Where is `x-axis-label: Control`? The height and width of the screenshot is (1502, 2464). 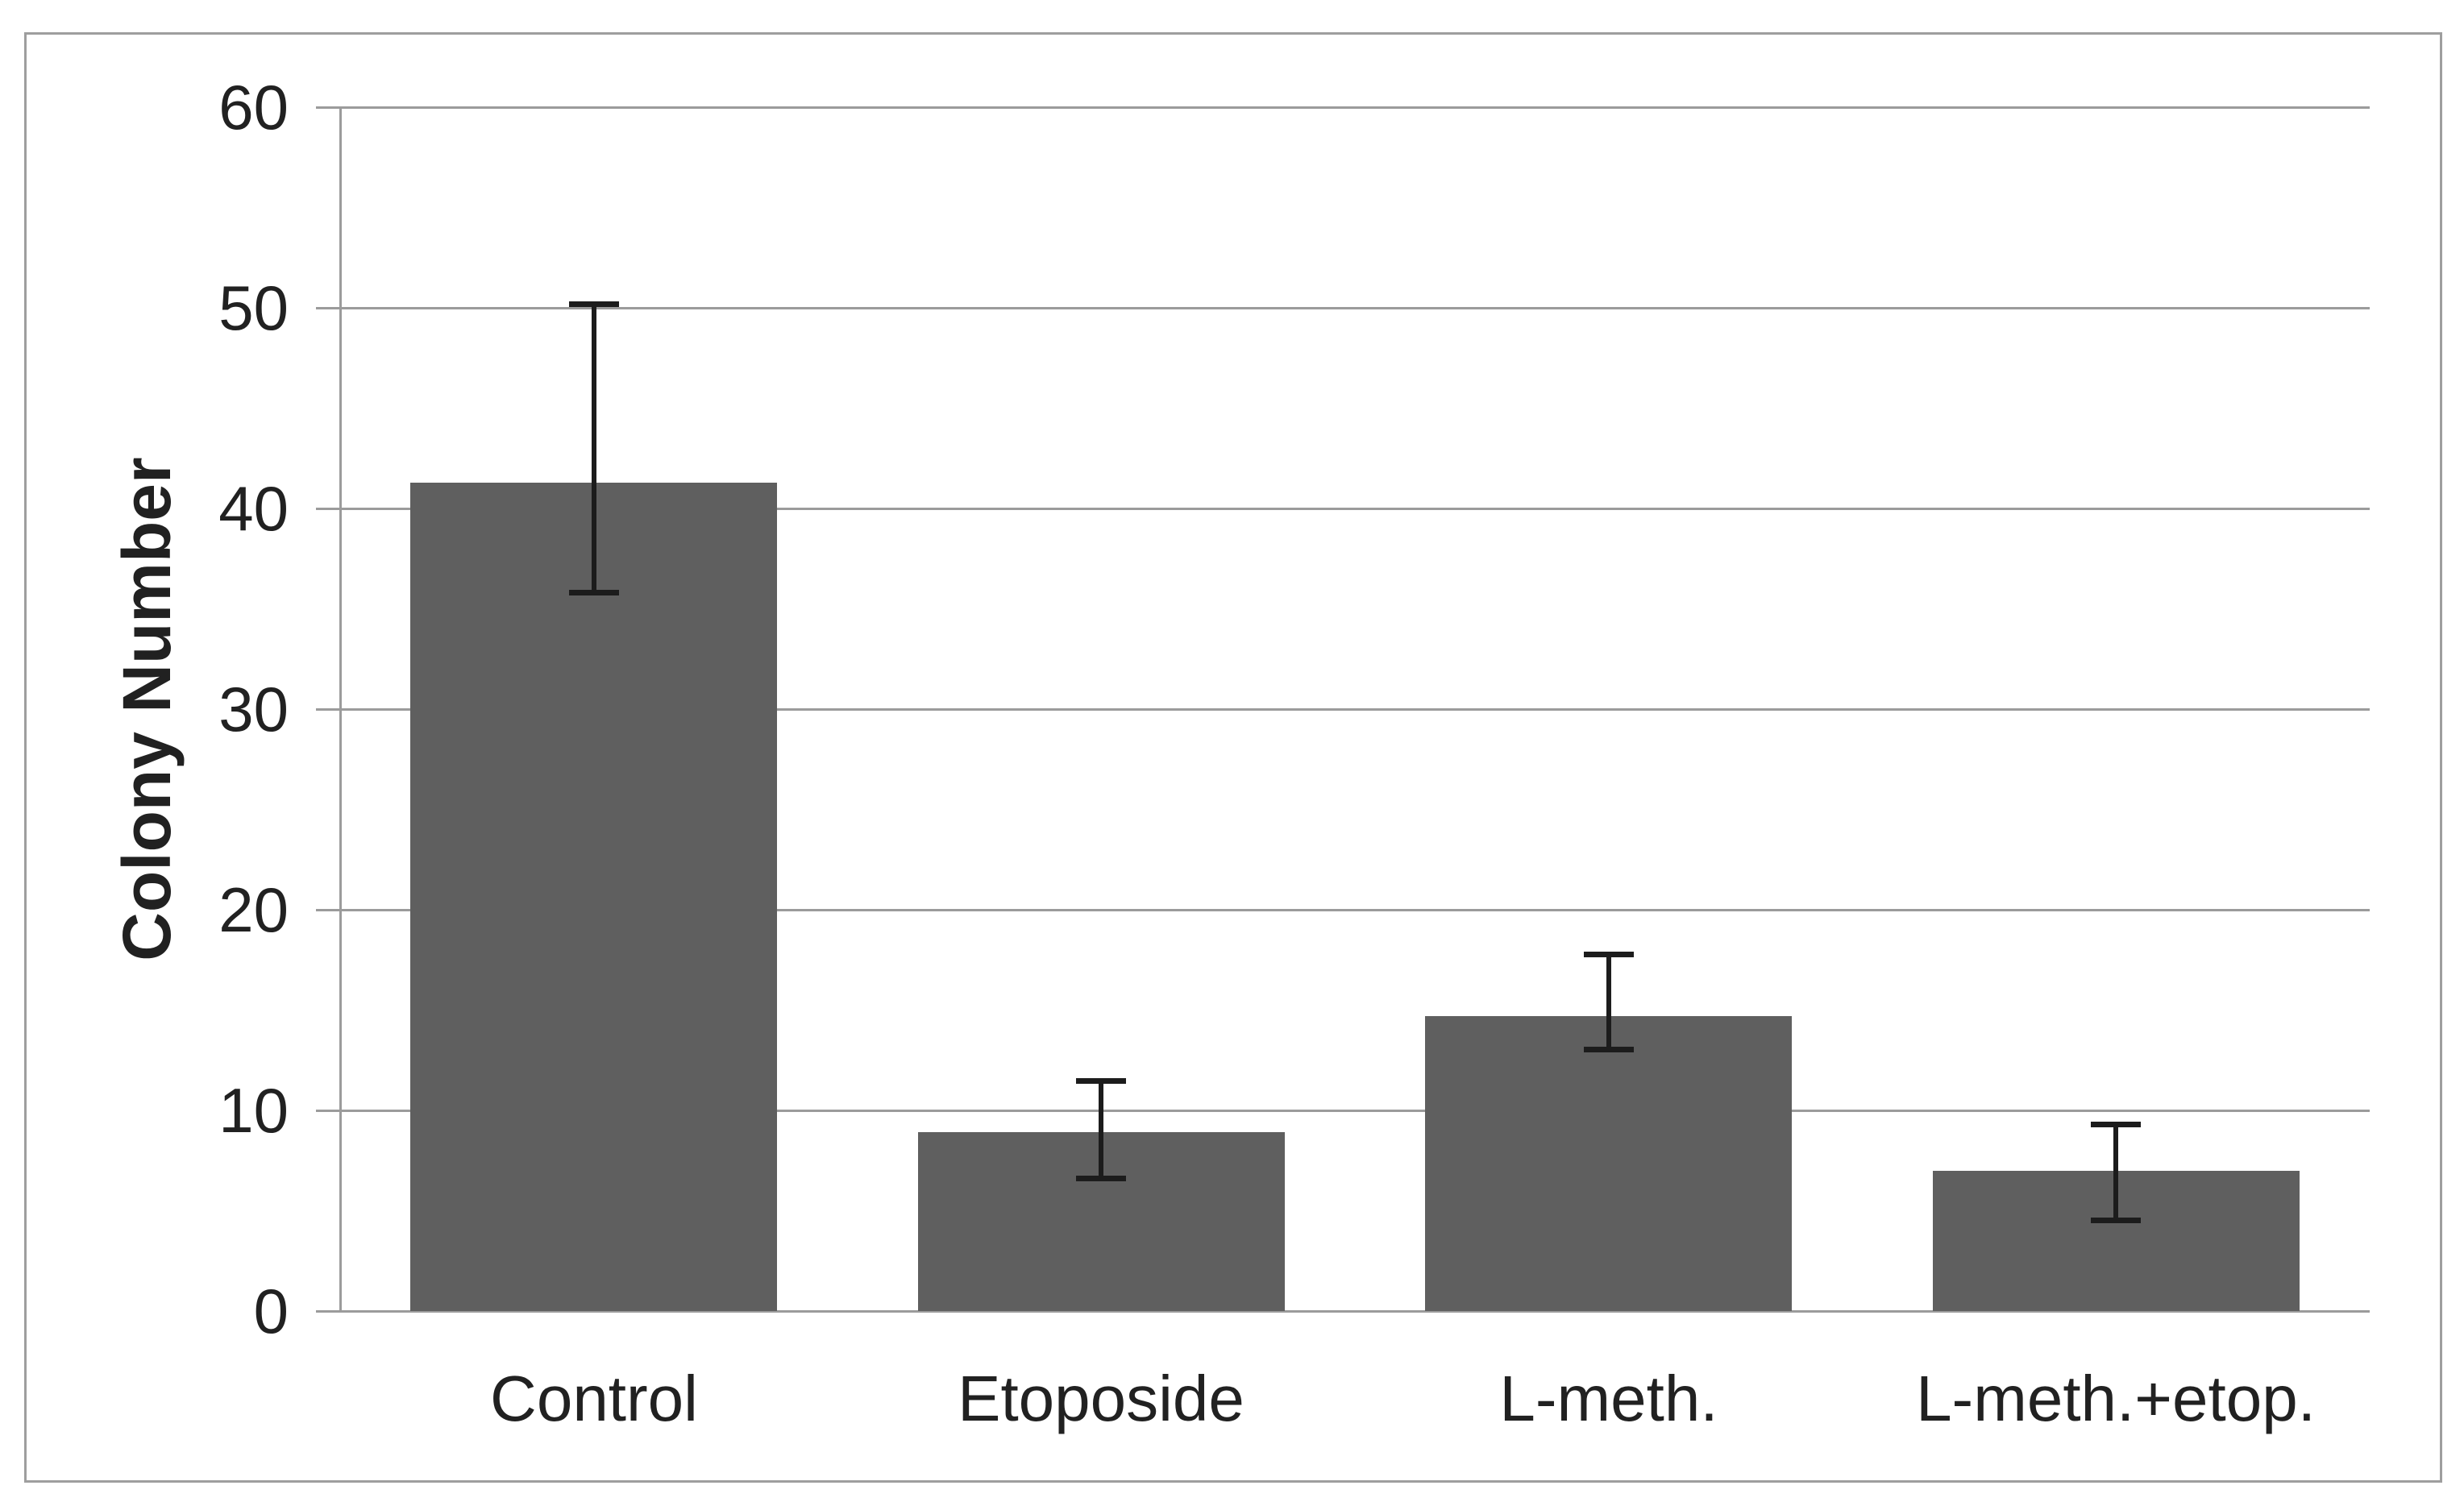
x-axis-label: Control is located at coordinates (594, 1398).